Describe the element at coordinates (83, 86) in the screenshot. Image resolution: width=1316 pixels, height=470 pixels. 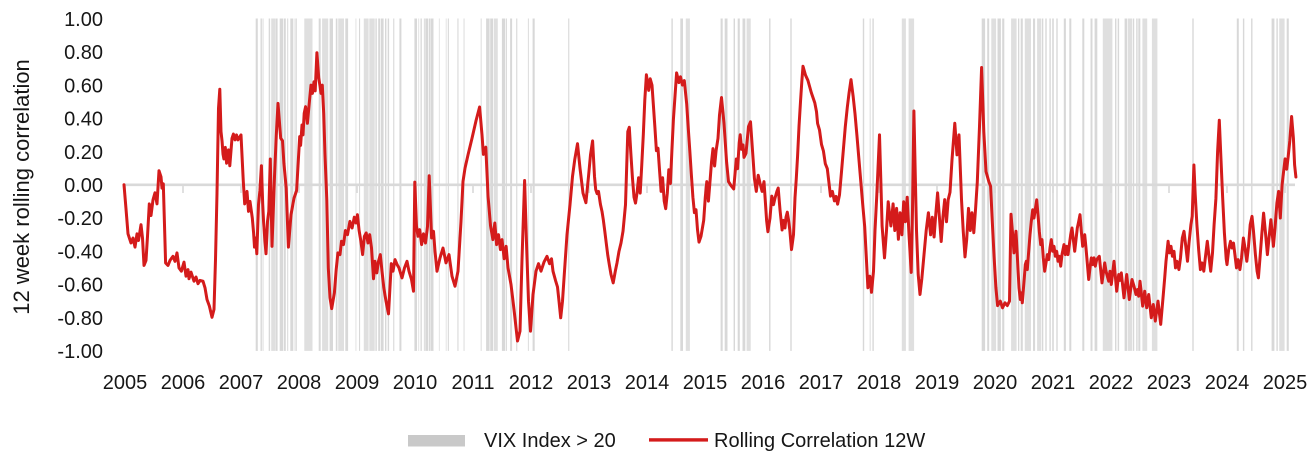
I see `svg-text: 0.60` at that location.